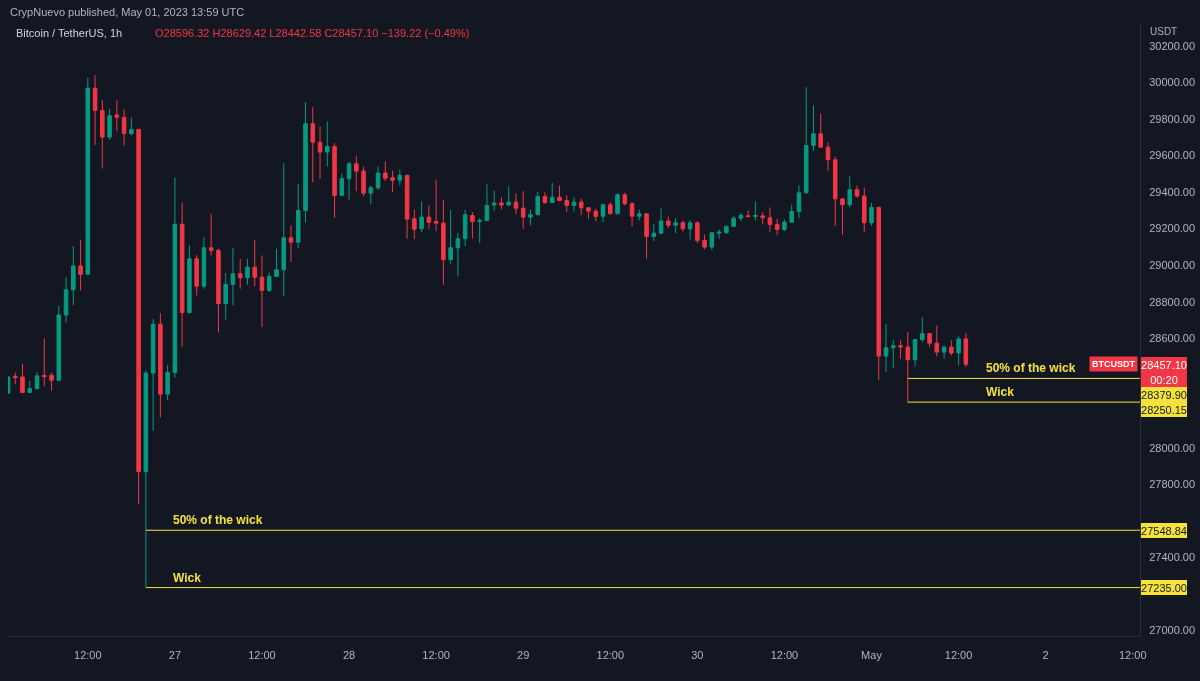 The image size is (1200, 681). I want to click on data-label: 27235.00, so click(1164, 587).